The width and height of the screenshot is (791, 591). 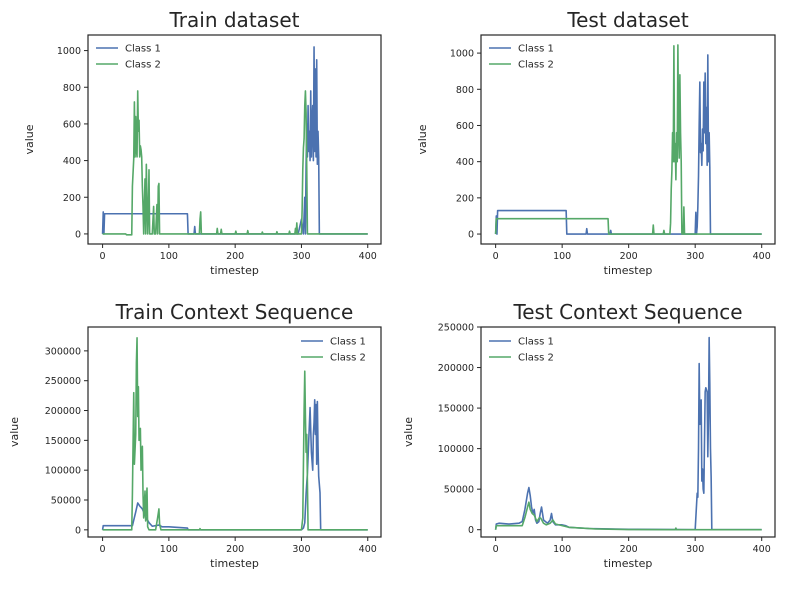 I want to click on chart-title: Train Context Sequence, so click(x=234, y=312).